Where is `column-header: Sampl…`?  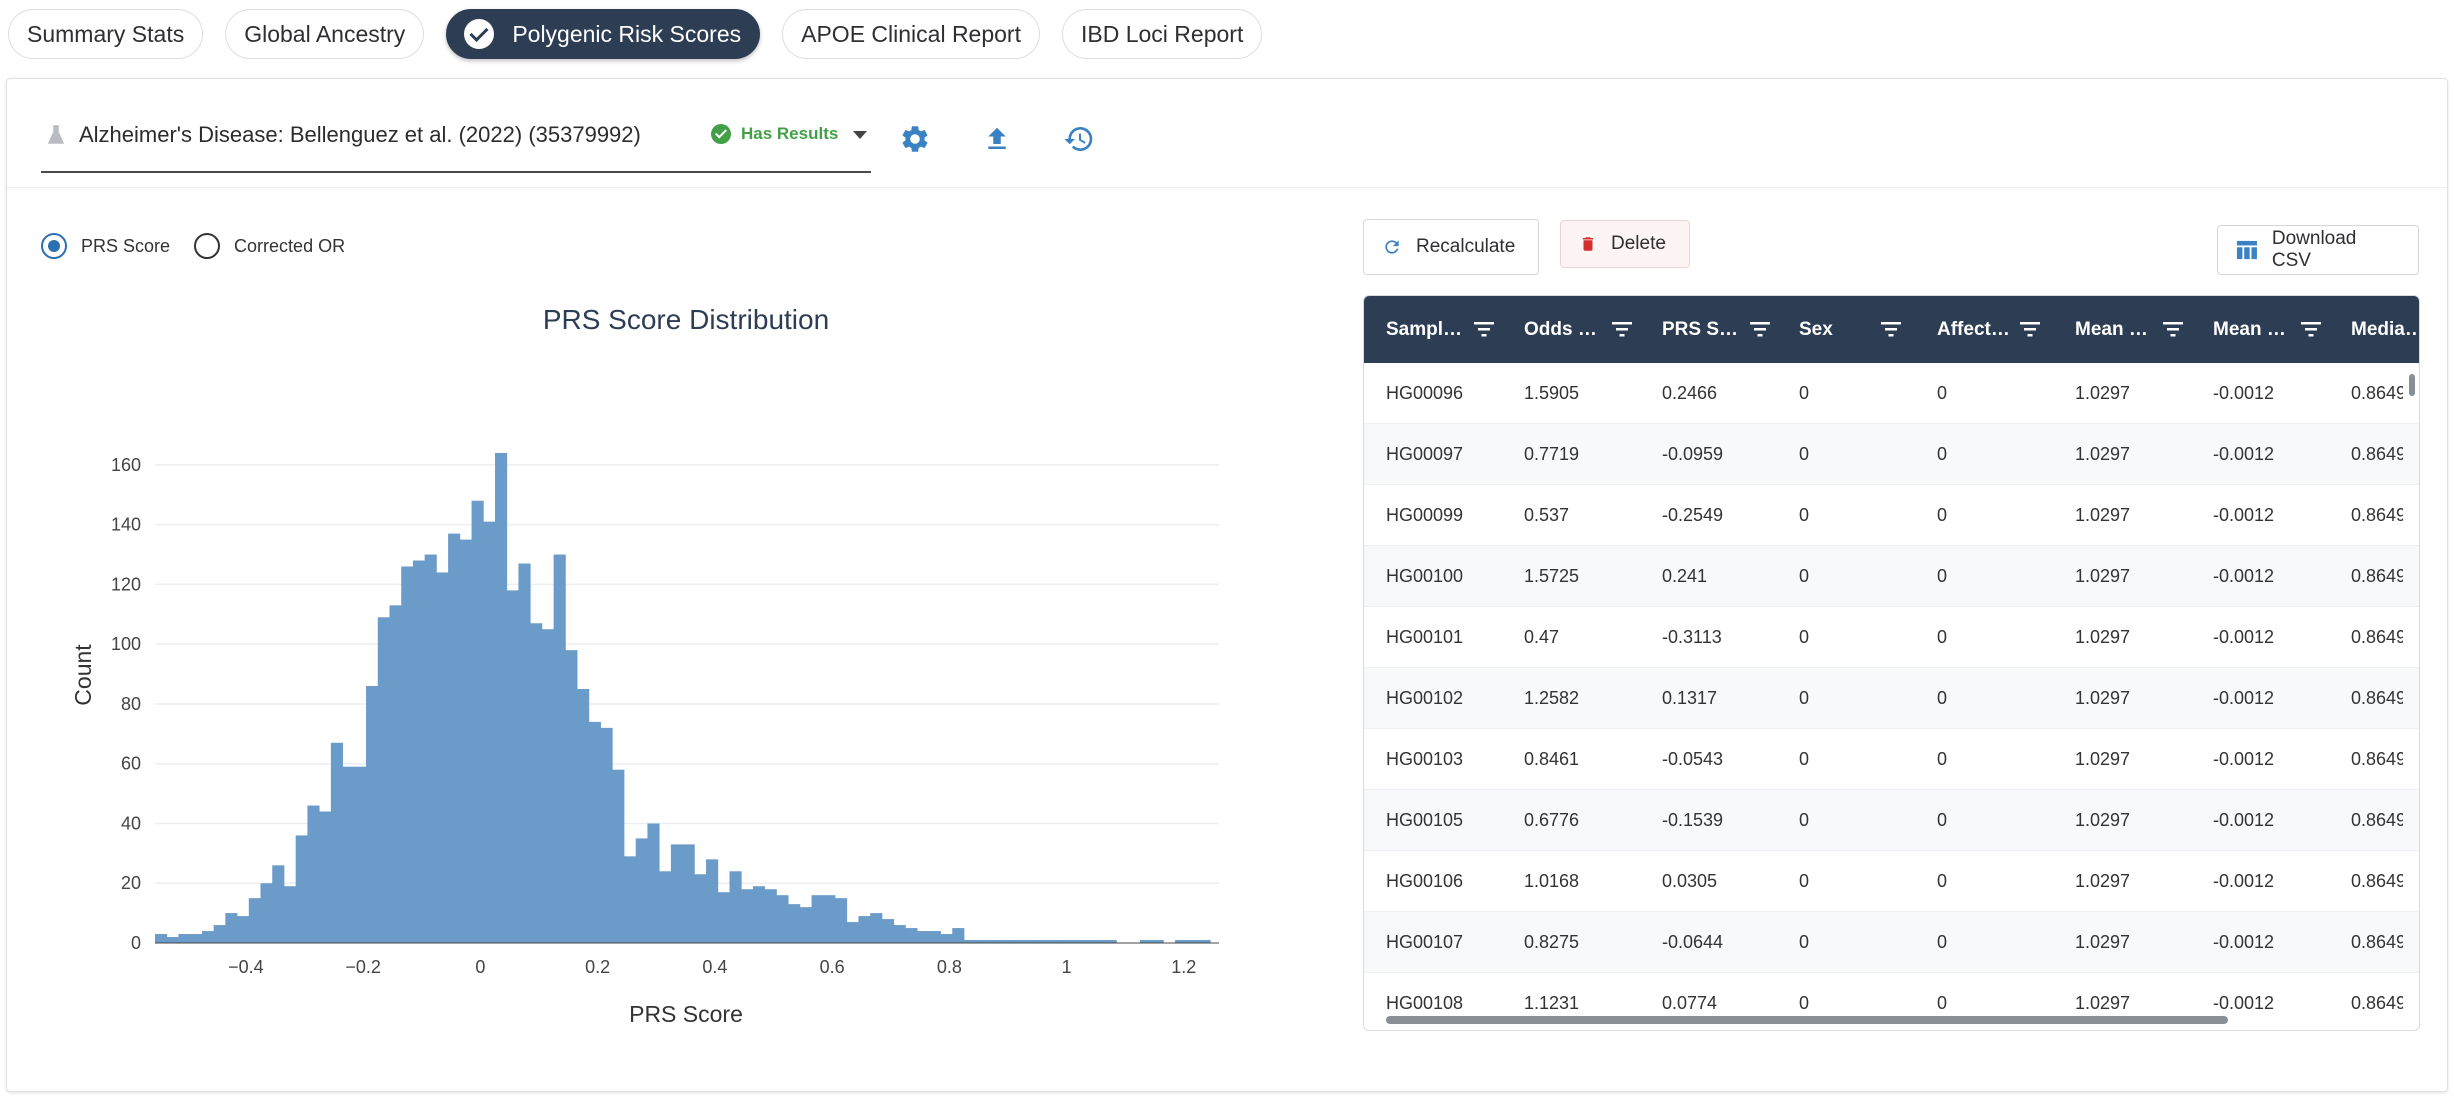
column-header: Sampl… is located at coordinates (1440, 329).